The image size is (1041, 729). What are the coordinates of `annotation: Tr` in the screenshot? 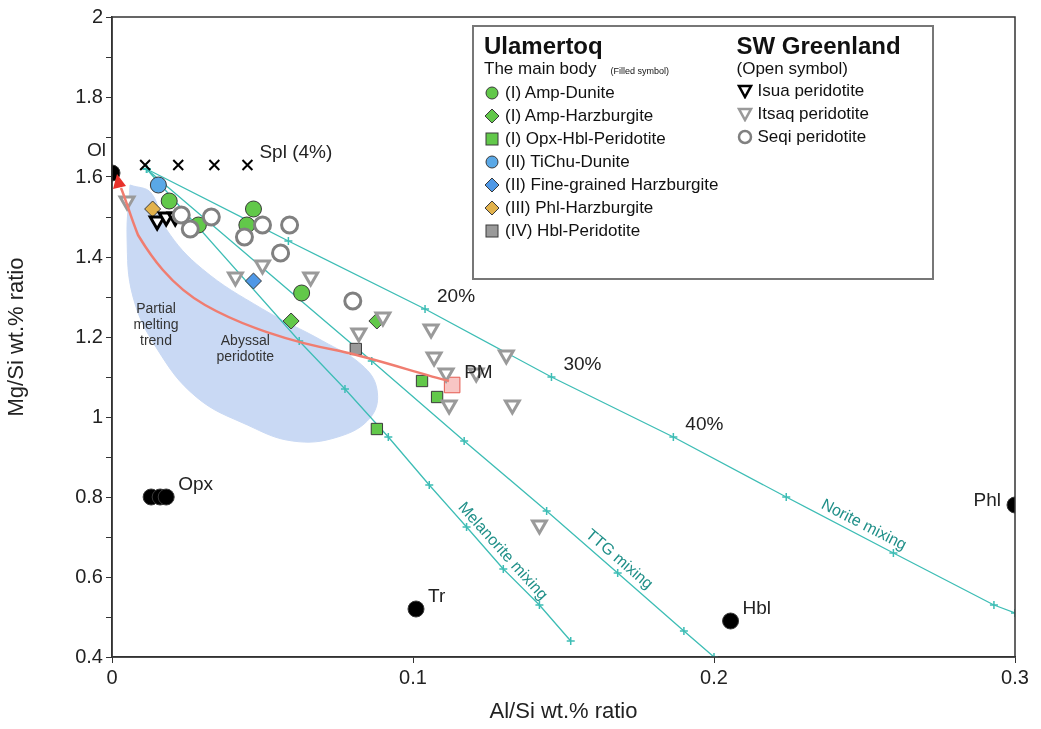 It's located at (437, 596).